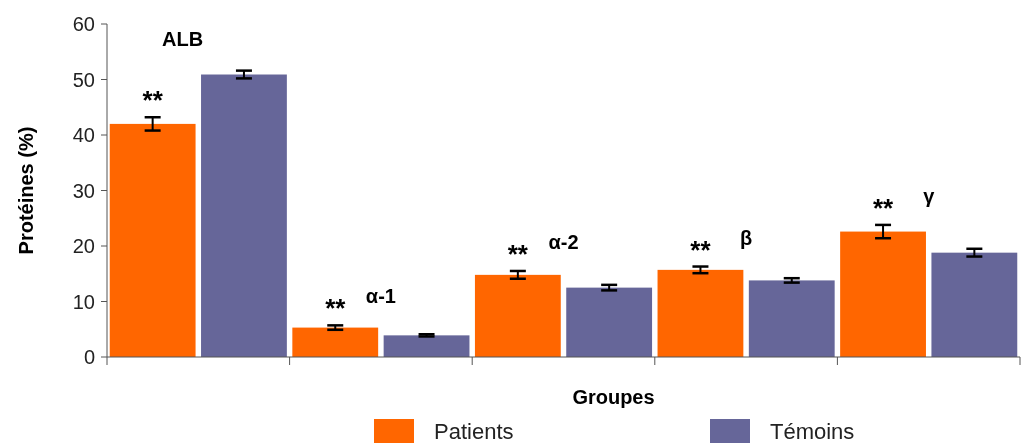 This screenshot has height=447, width=1026. Describe the element at coordinates (380, 296) in the screenshot. I see `x-tick-label: α-1` at that location.